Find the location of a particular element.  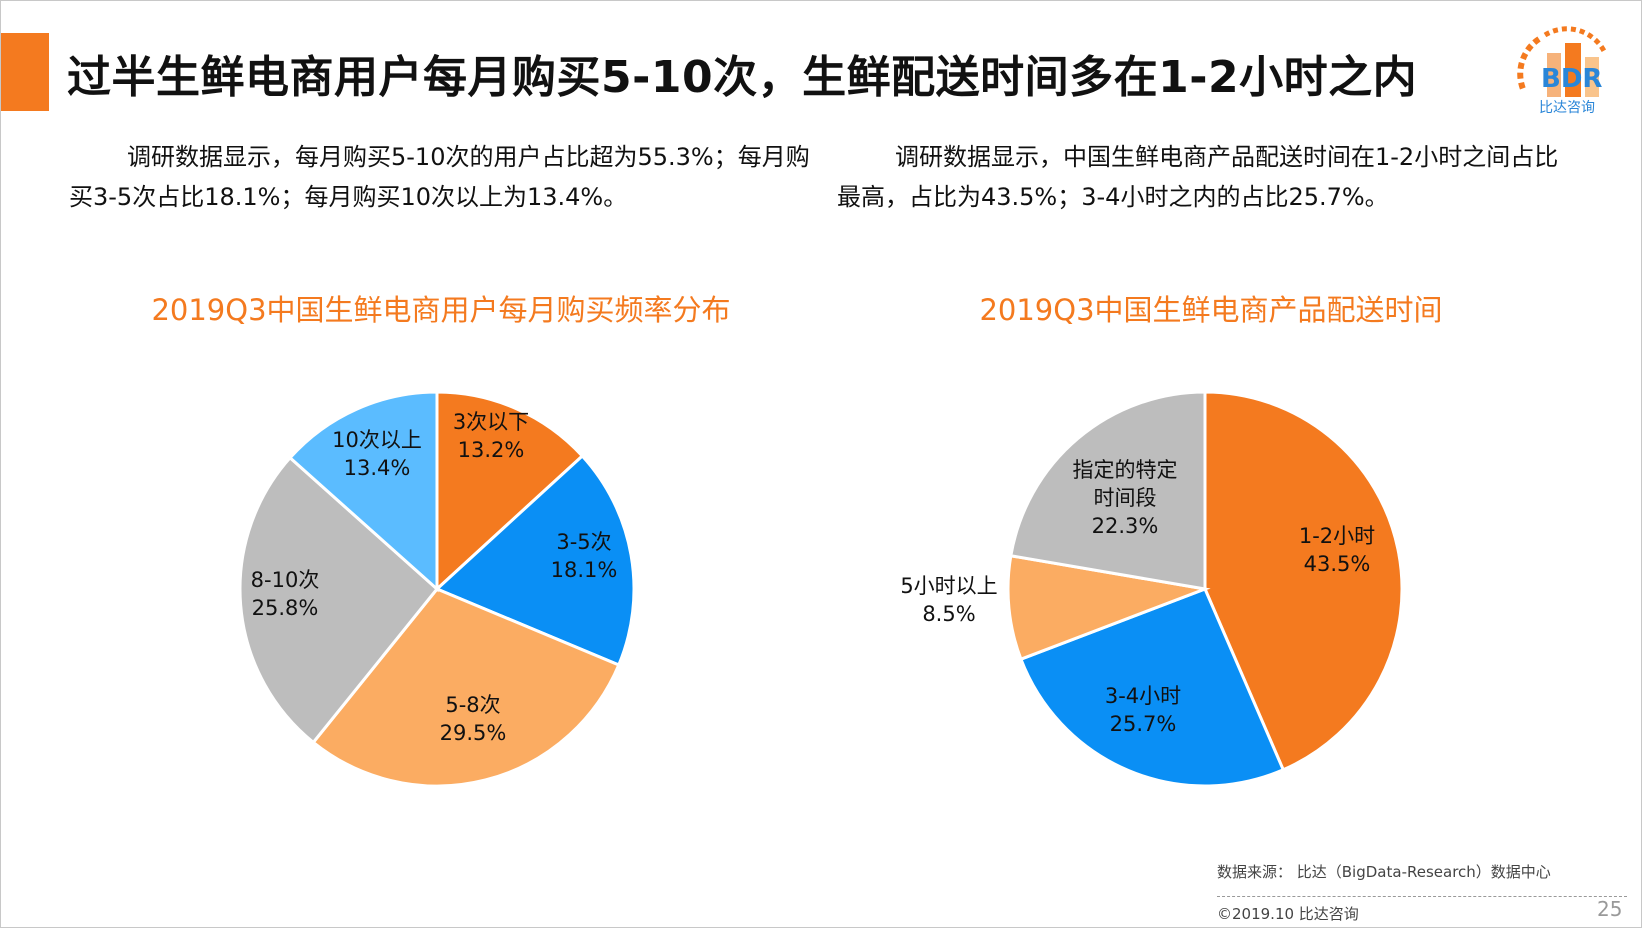

pie-slice-category: 5小时以上 is located at coordinates (948, 586).